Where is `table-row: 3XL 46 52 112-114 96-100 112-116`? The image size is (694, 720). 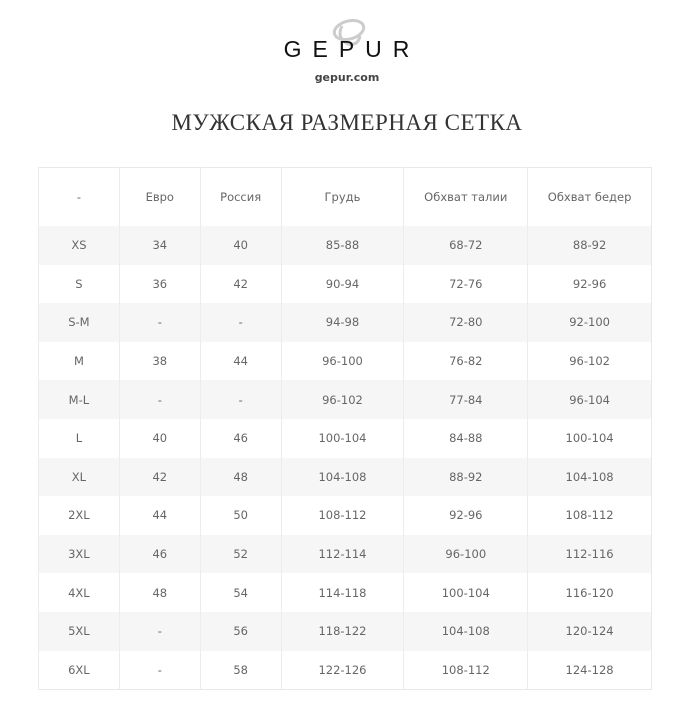 table-row: 3XL 46 52 112-114 96-100 112-116 is located at coordinates (345, 554).